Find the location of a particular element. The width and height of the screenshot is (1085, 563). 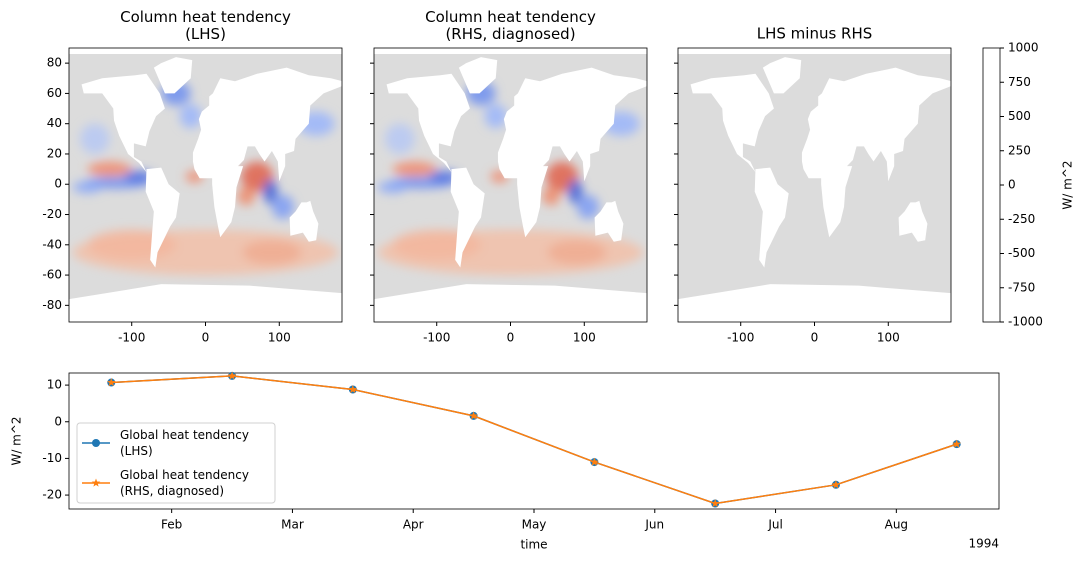

colorbar-tick-label: 250 is located at coordinates (1019, 150).